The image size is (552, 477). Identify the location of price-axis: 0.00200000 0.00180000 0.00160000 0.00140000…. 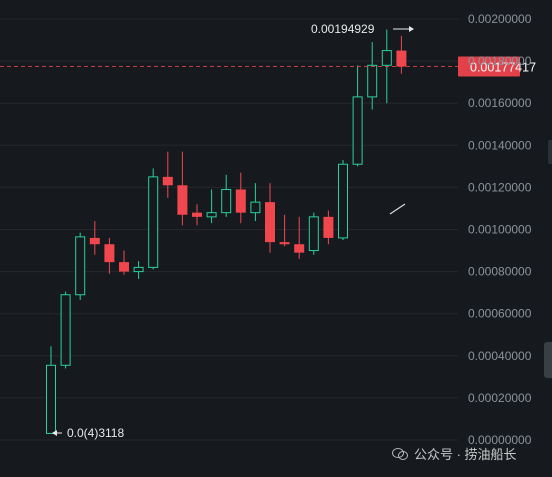
(500, 229).